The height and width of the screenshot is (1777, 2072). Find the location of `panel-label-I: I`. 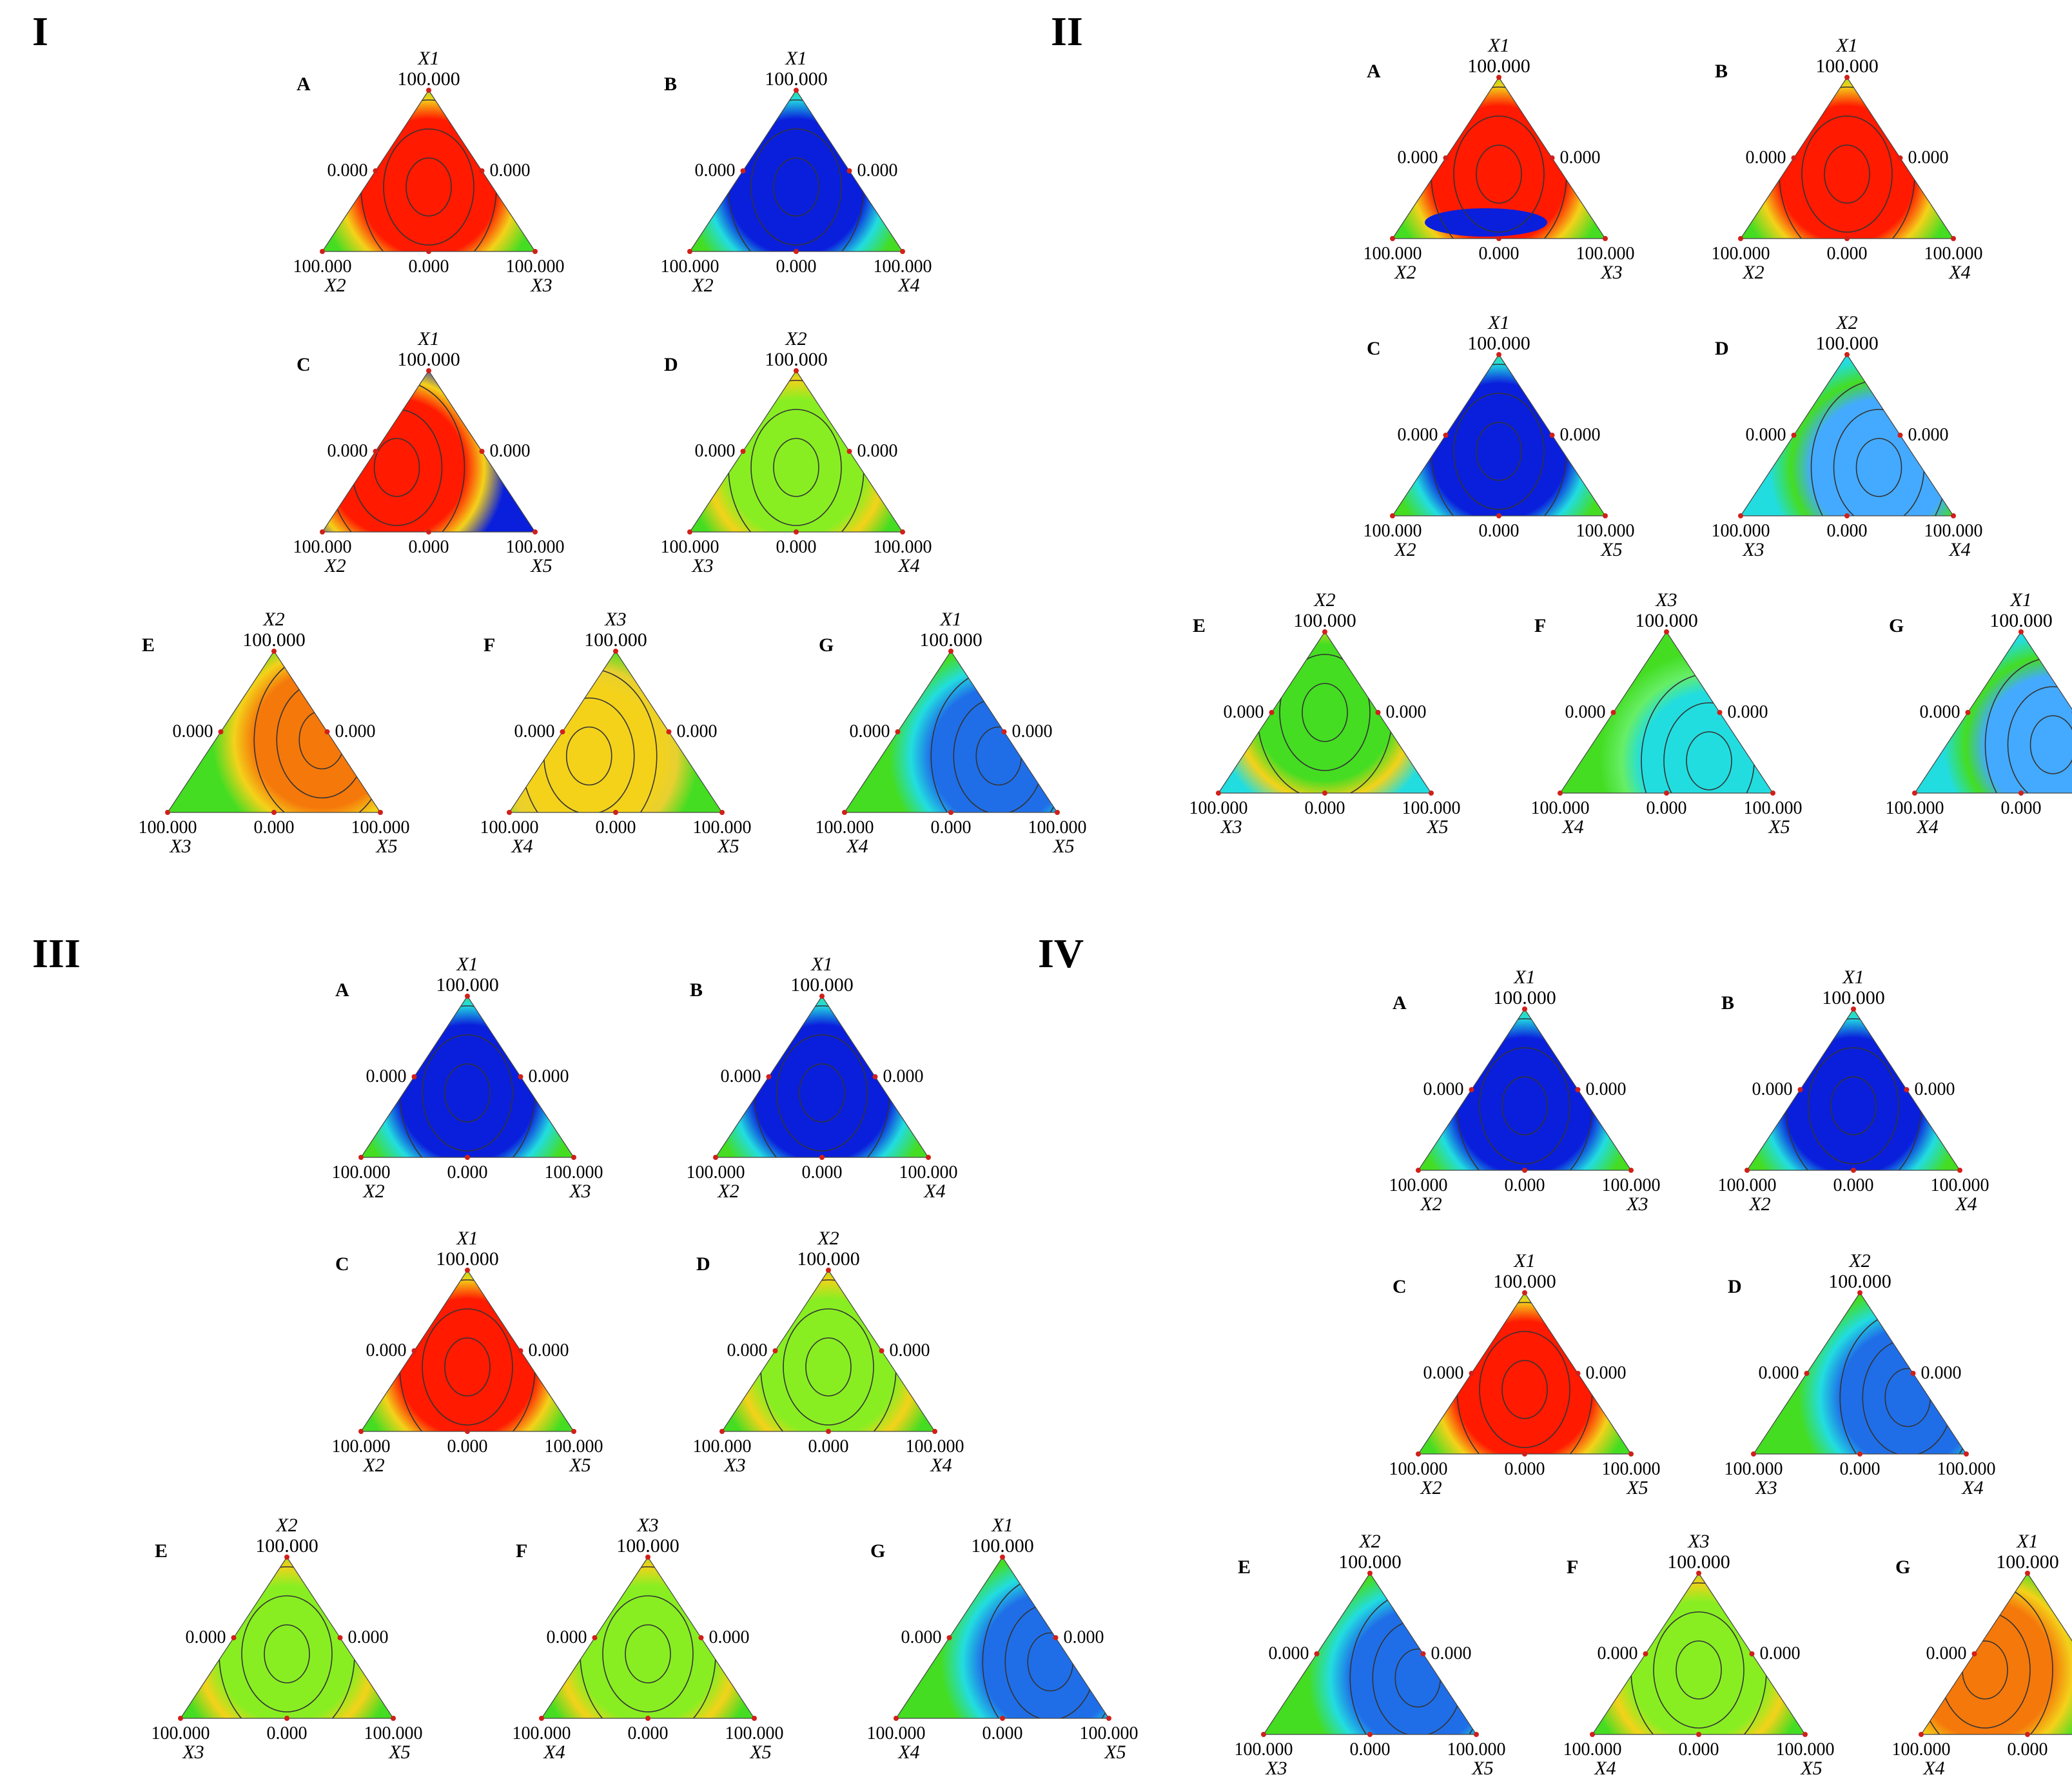

panel-label-I: I is located at coordinates (40, 31).